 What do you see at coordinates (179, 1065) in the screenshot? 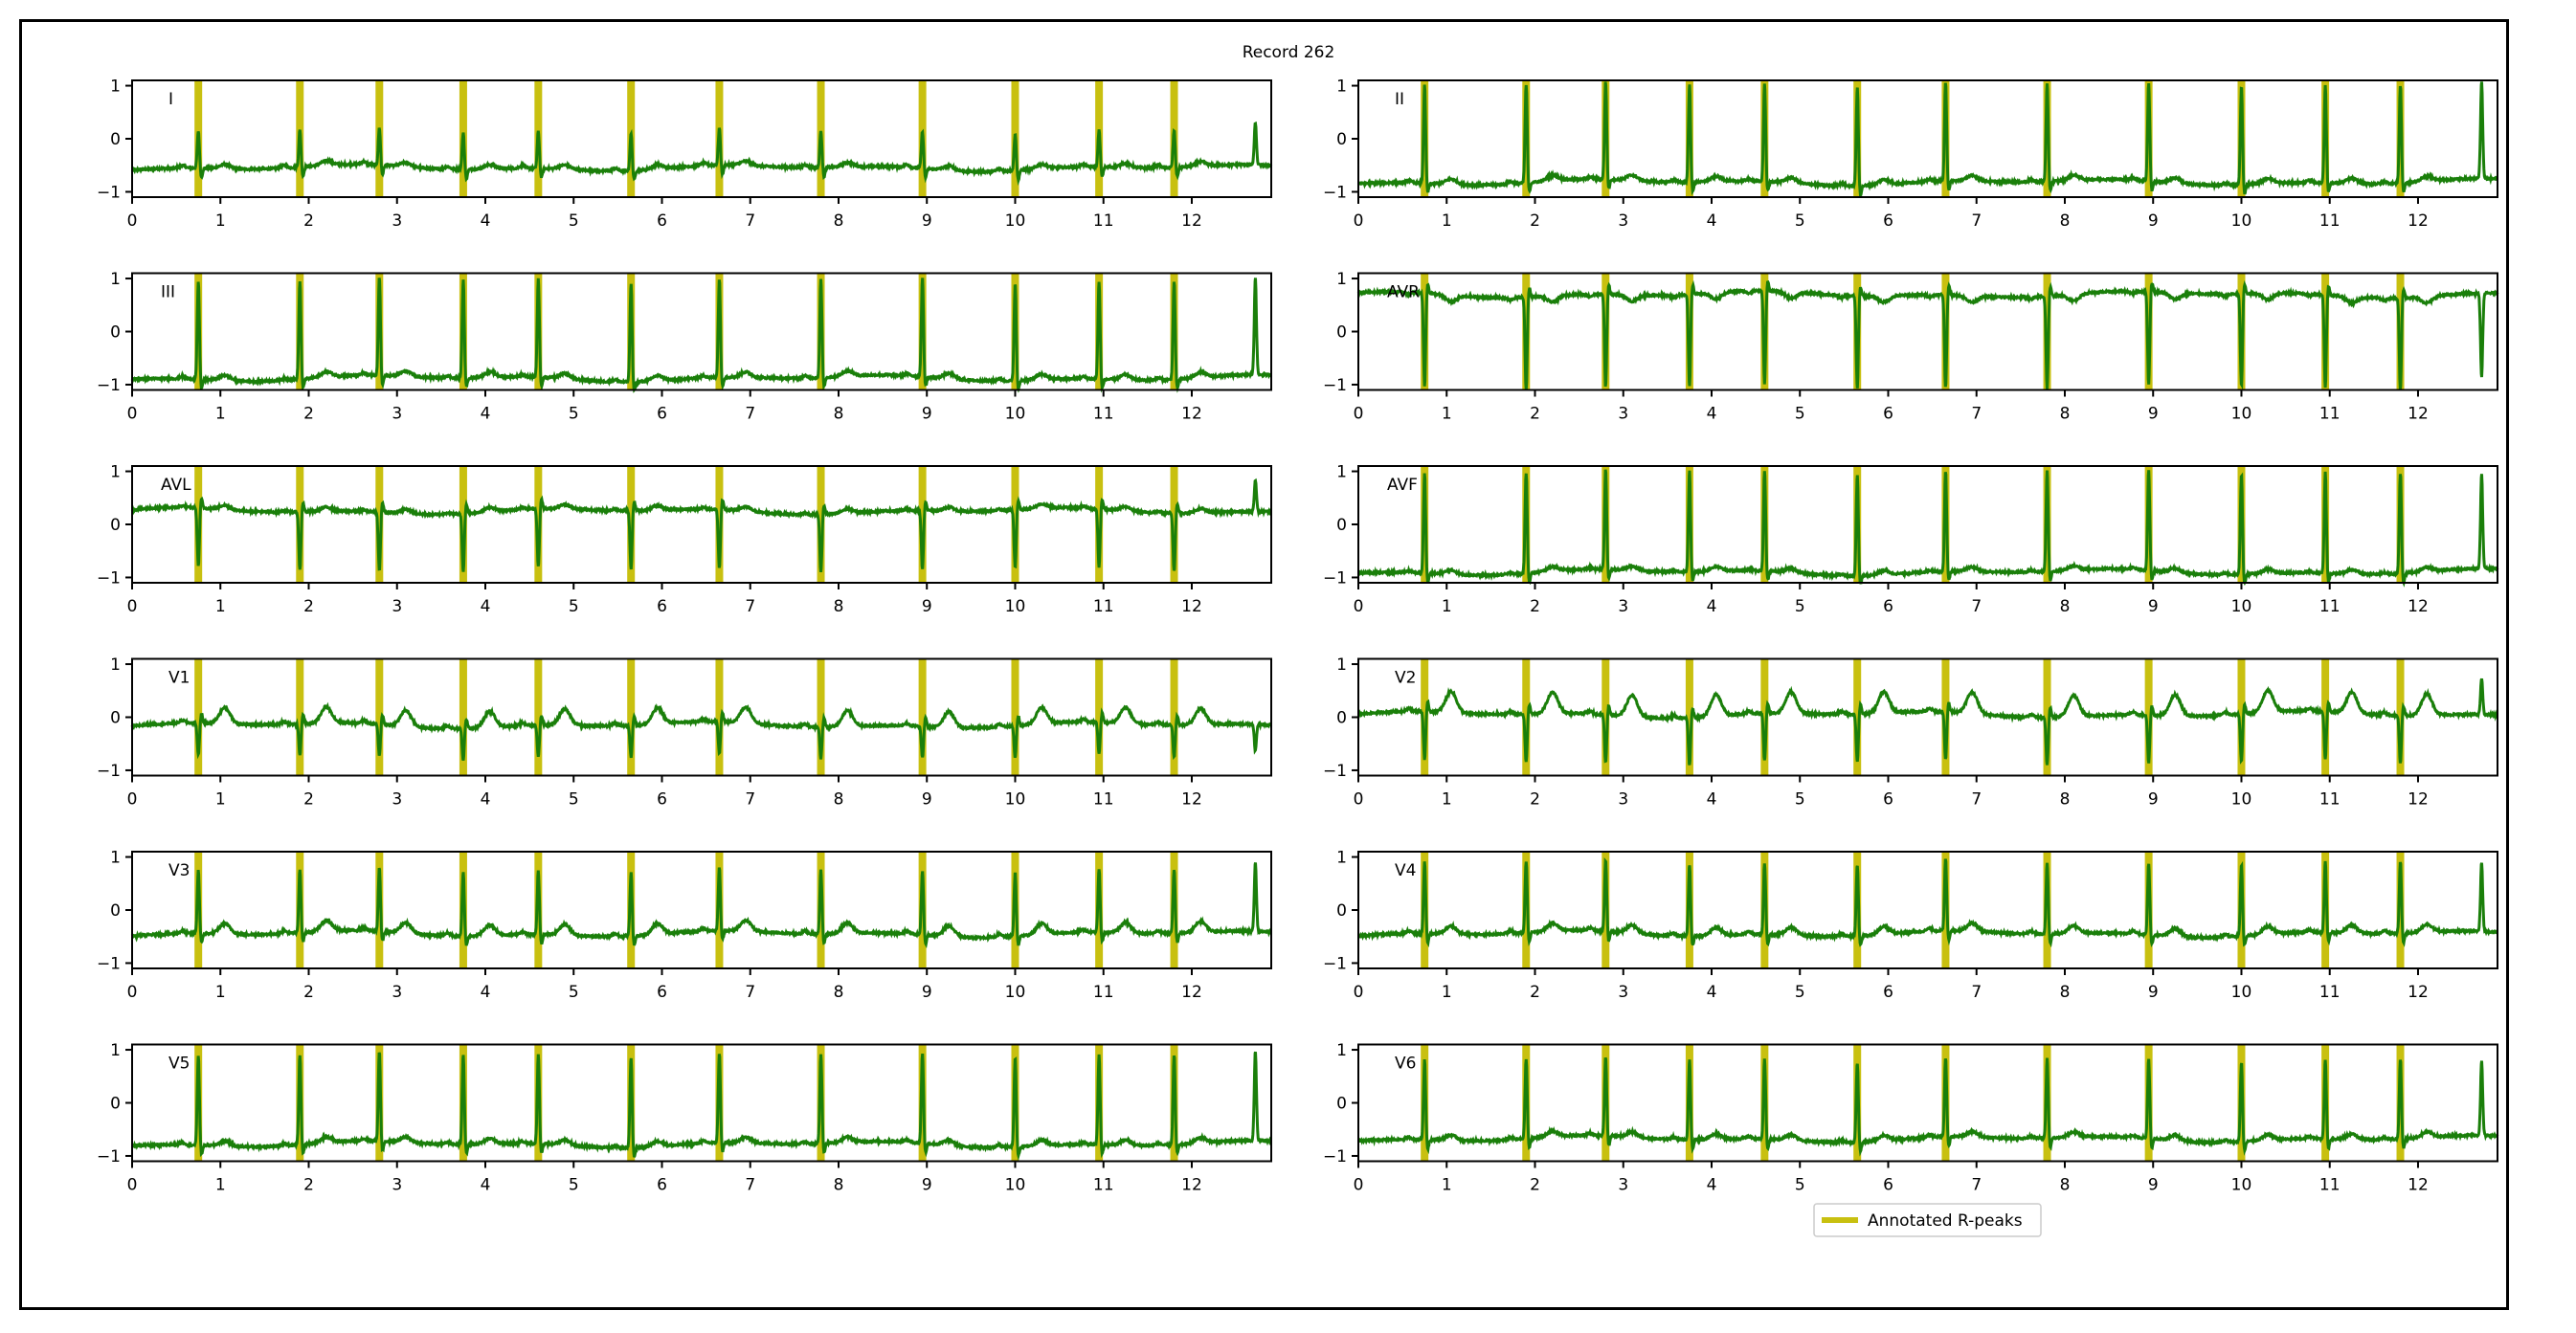
I see `lead-label: V5` at bounding box center [179, 1065].